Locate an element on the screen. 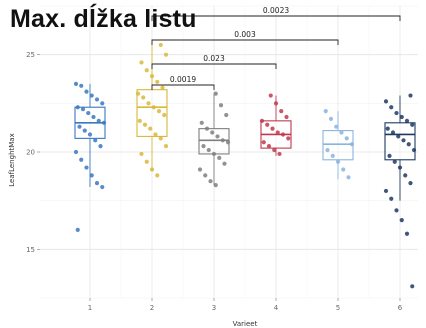 The height and width of the screenshot is (328, 426). significance-label: 0.0019 is located at coordinates (183, 79).